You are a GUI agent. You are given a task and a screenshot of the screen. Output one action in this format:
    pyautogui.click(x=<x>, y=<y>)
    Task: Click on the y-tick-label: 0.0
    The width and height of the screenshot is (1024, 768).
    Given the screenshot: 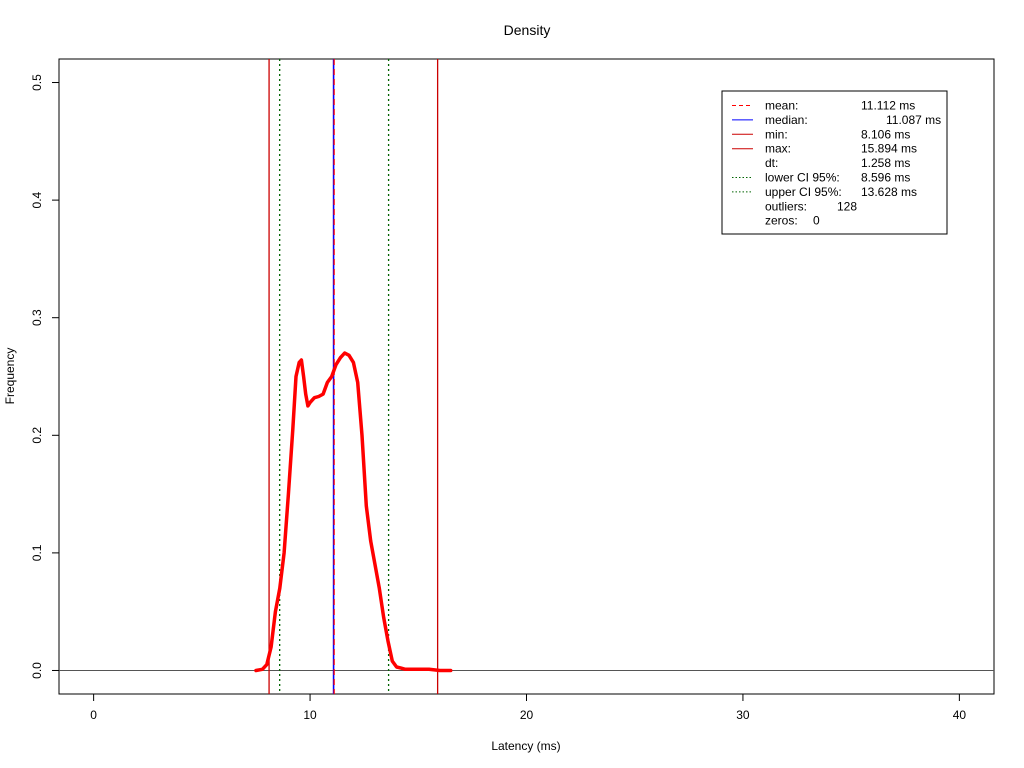 What is the action you would take?
    pyautogui.click(x=37, y=670)
    